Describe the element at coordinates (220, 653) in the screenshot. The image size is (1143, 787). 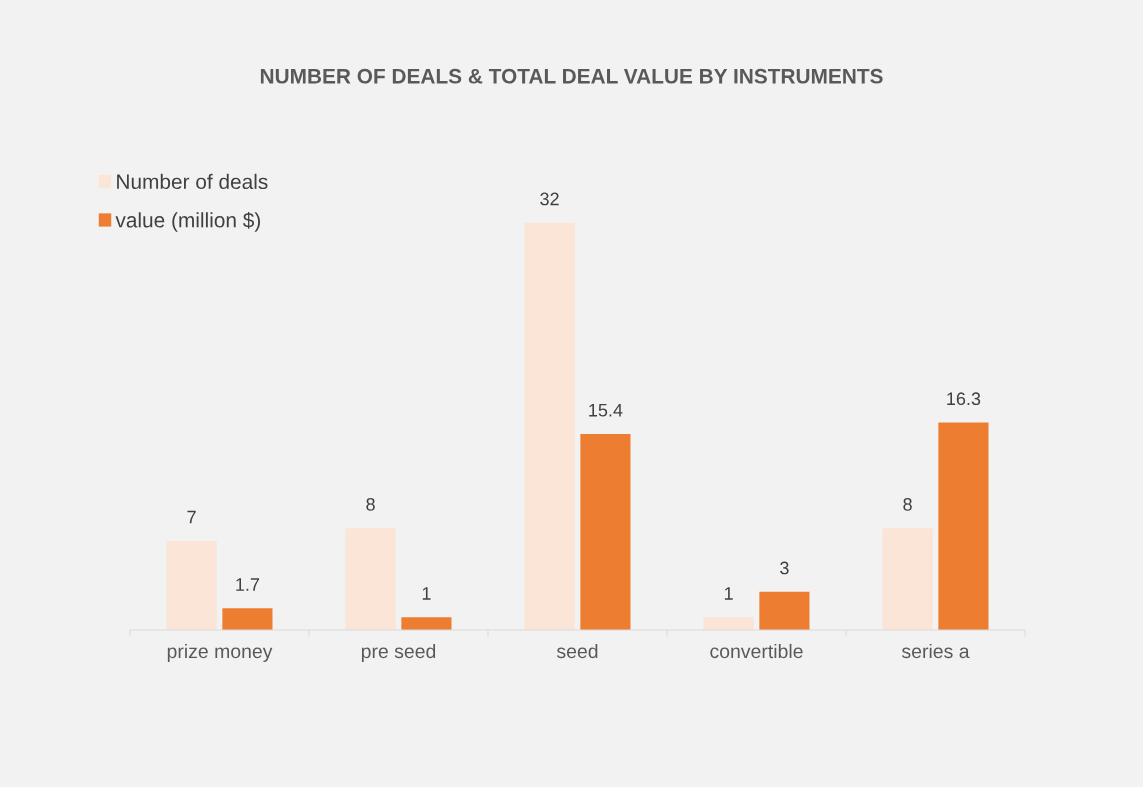
I see `x-tick-label: prize money` at that location.